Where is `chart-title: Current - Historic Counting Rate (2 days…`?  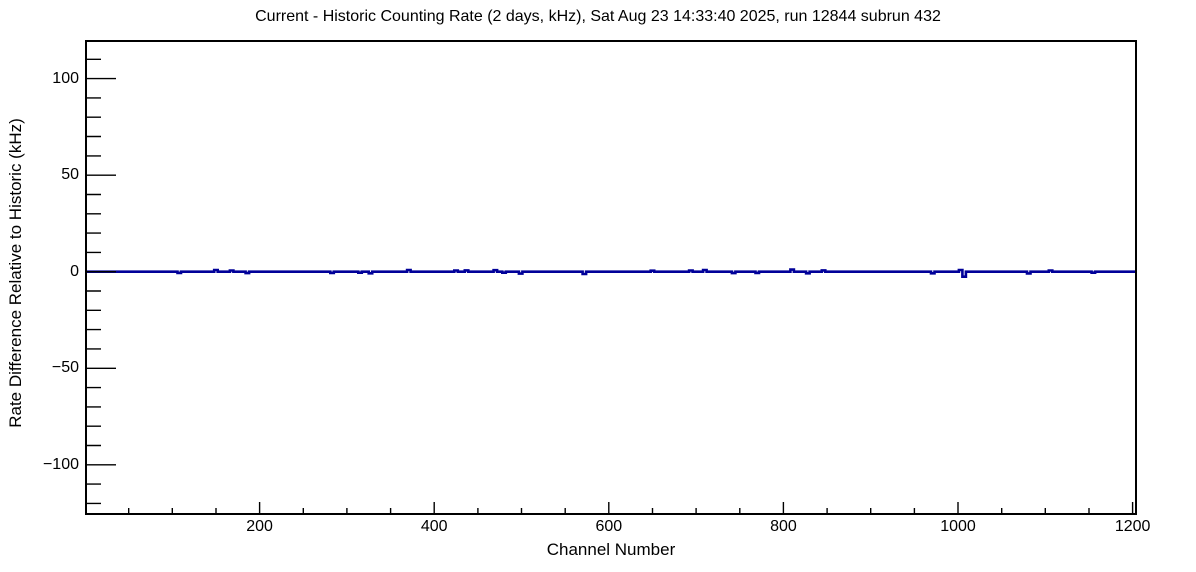 chart-title: Current - Historic Counting Rate (2 days… is located at coordinates (598, 16).